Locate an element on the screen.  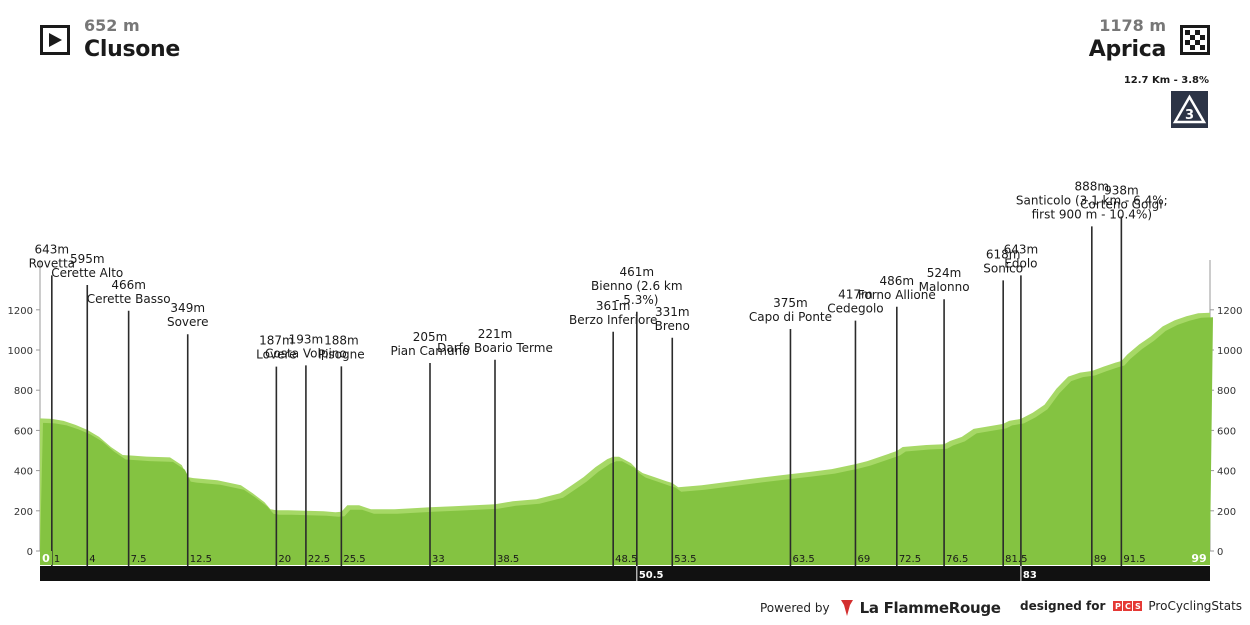
annotation-altitude: 466m is located at coordinates (128, 285).